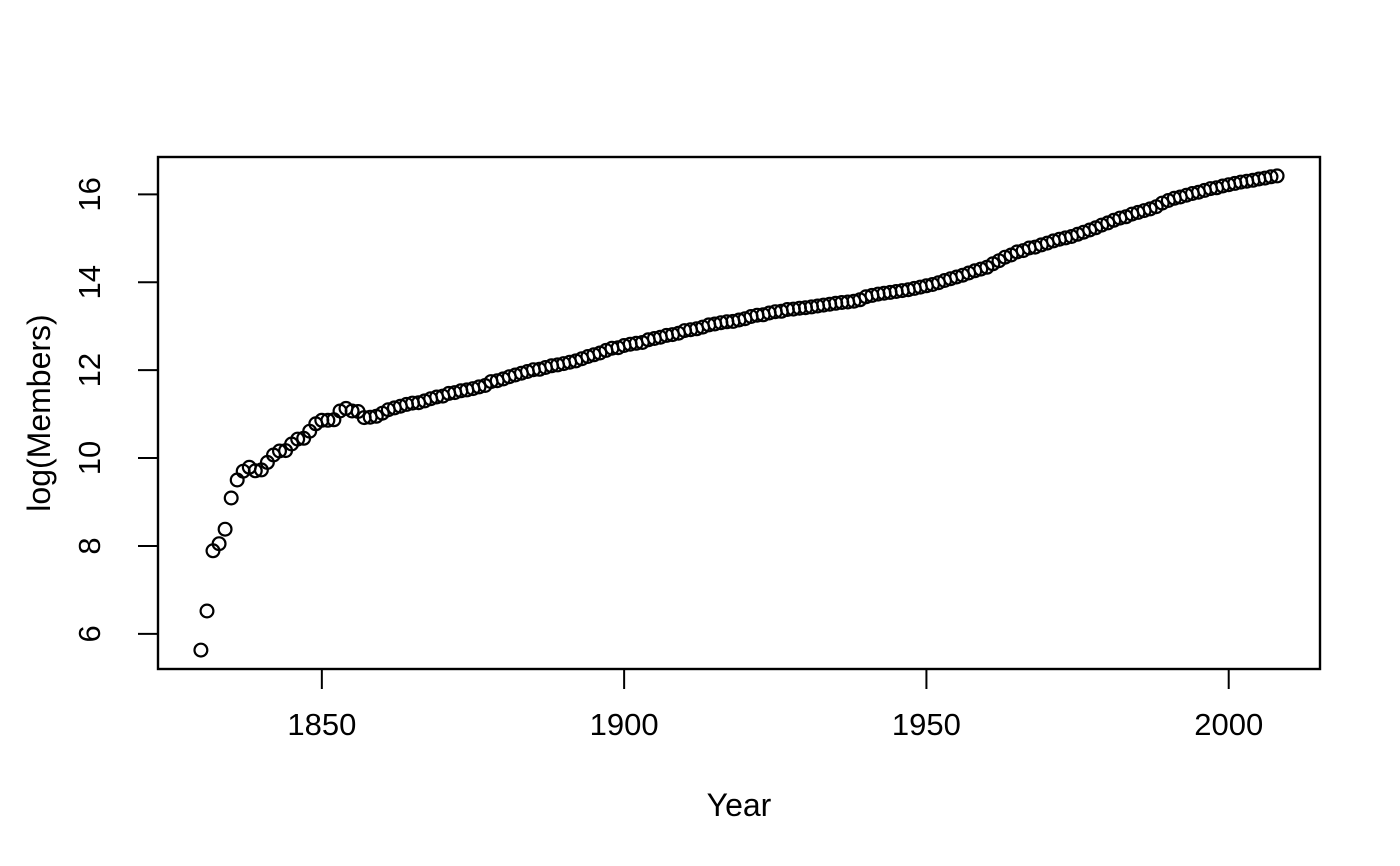  I want to click on y-tick-label: 12, so click(89, 370).